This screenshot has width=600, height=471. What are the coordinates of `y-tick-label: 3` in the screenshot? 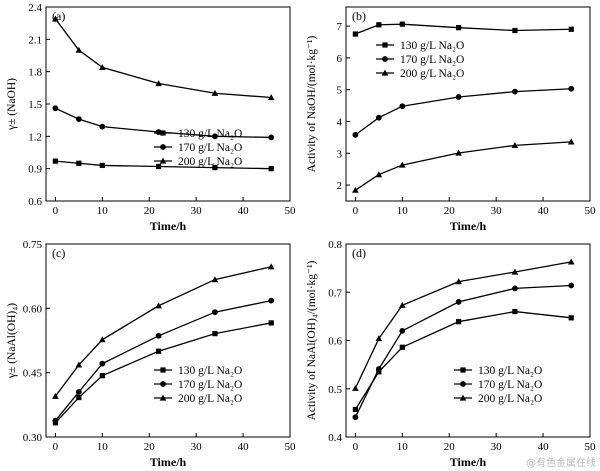 It's located at (340, 154).